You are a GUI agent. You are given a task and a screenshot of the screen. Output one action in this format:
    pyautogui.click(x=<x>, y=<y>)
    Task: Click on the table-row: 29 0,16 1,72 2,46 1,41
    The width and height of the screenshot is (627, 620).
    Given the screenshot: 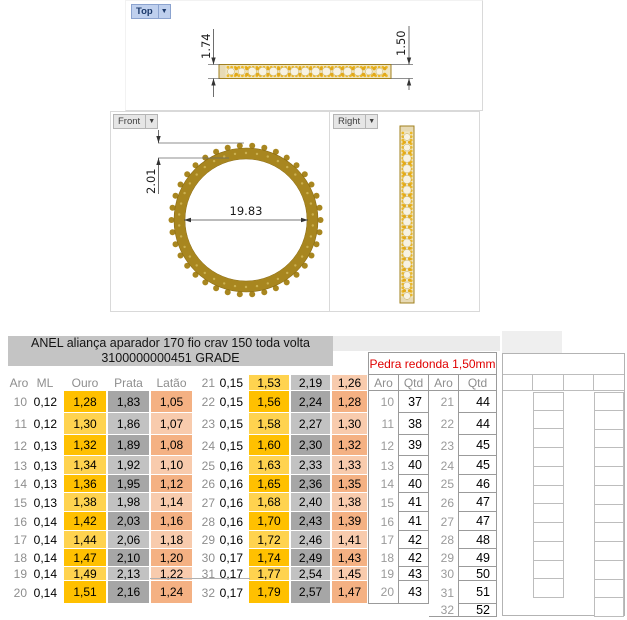 What is the action you would take?
    pyautogui.click(x=283, y=540)
    